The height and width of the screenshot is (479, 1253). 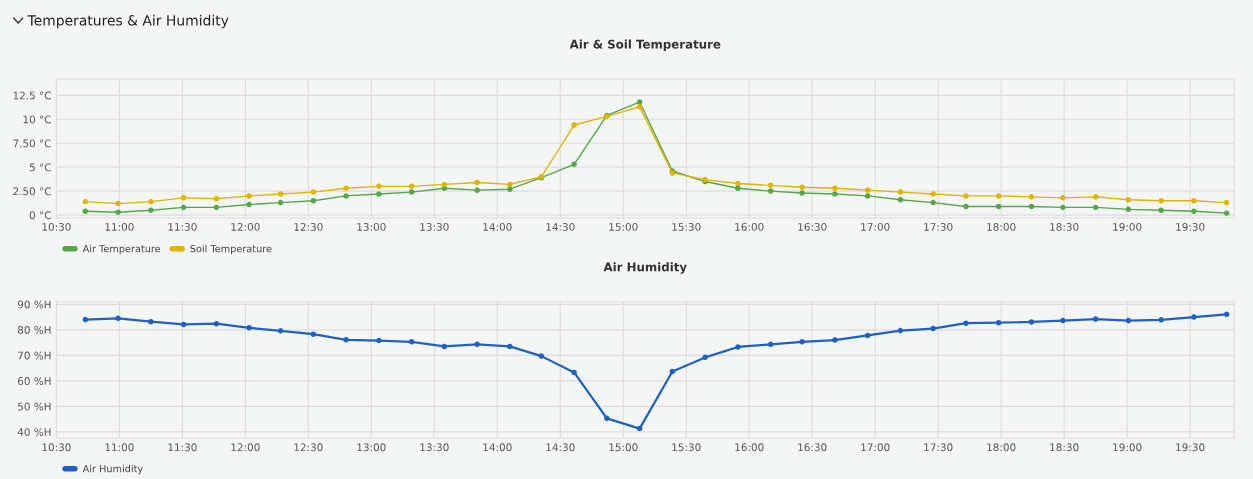 I want to click on x-tick-label: 19:00, so click(x=1127, y=226).